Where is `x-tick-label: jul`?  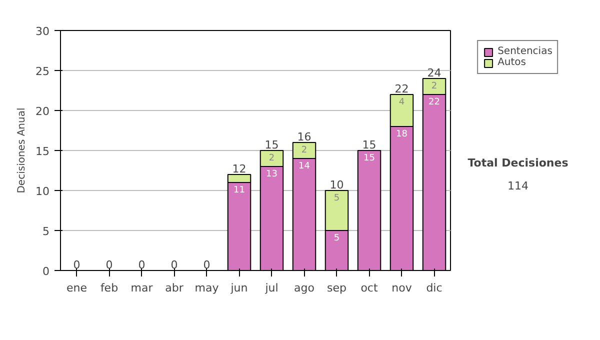 x-tick-label: jul is located at coordinates (271, 288).